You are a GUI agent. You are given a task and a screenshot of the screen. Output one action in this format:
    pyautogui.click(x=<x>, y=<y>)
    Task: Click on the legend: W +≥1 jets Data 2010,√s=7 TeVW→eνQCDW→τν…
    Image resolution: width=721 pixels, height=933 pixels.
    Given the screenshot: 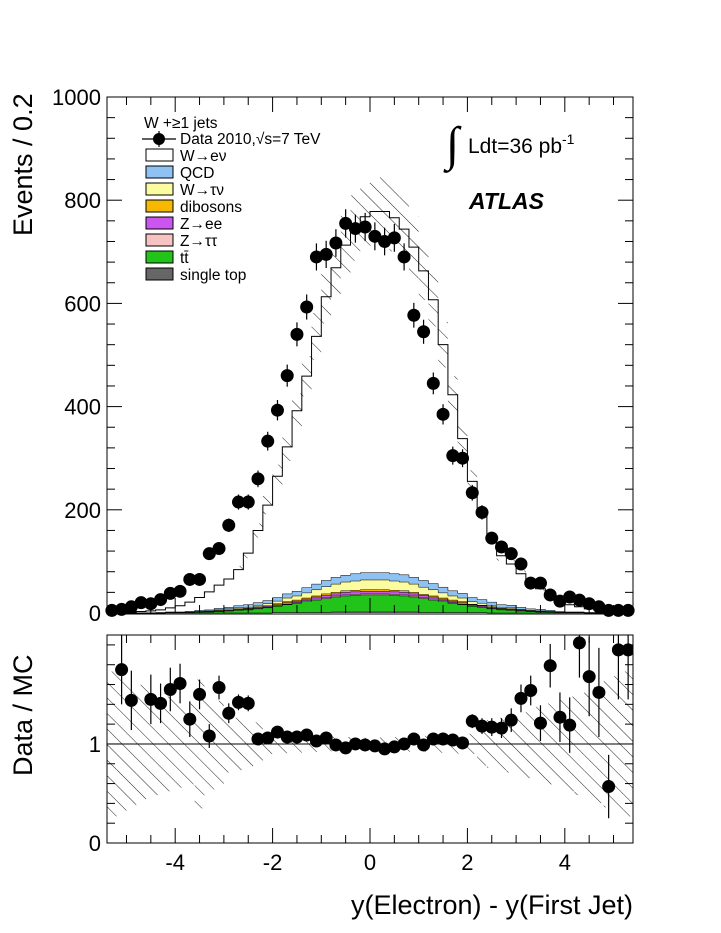 What is the action you would take?
    pyautogui.click(x=231, y=199)
    